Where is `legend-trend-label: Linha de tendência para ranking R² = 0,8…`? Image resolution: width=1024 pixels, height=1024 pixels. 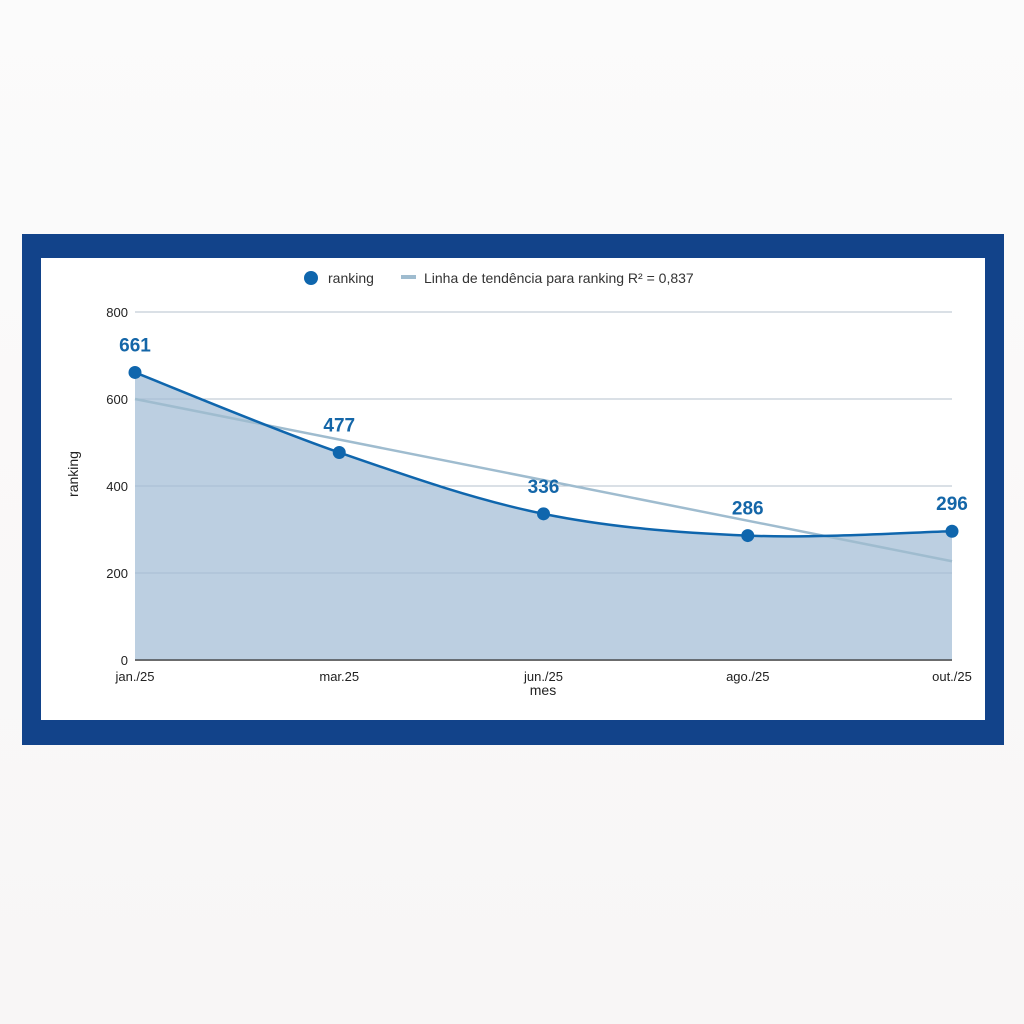
legend-trend-label: Linha de tendência para ranking R² = 0,8… is located at coordinates (559, 278).